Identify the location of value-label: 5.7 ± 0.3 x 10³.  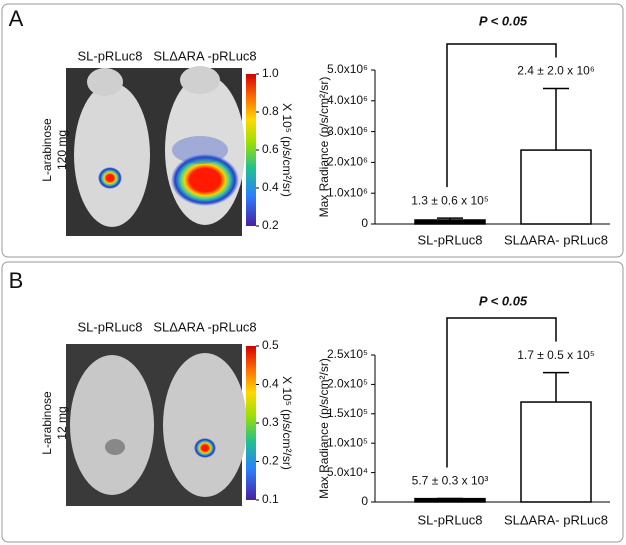
(450, 481).